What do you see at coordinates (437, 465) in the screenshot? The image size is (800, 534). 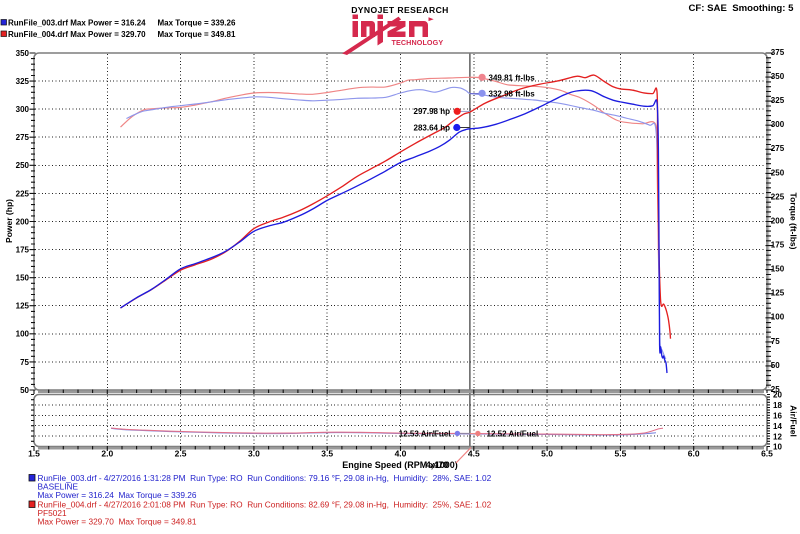 I see `svg-text: 4,470` at bounding box center [437, 465].